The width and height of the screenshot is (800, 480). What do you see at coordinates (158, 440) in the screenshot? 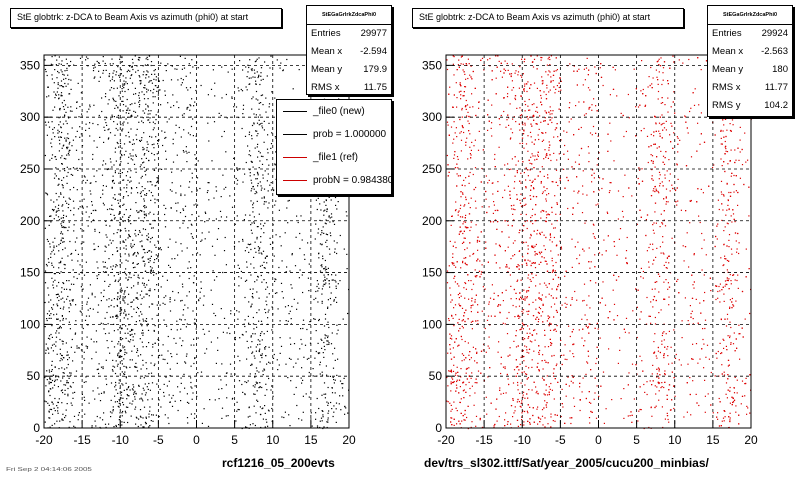
I see `x-tick-label: -5` at bounding box center [158, 440].